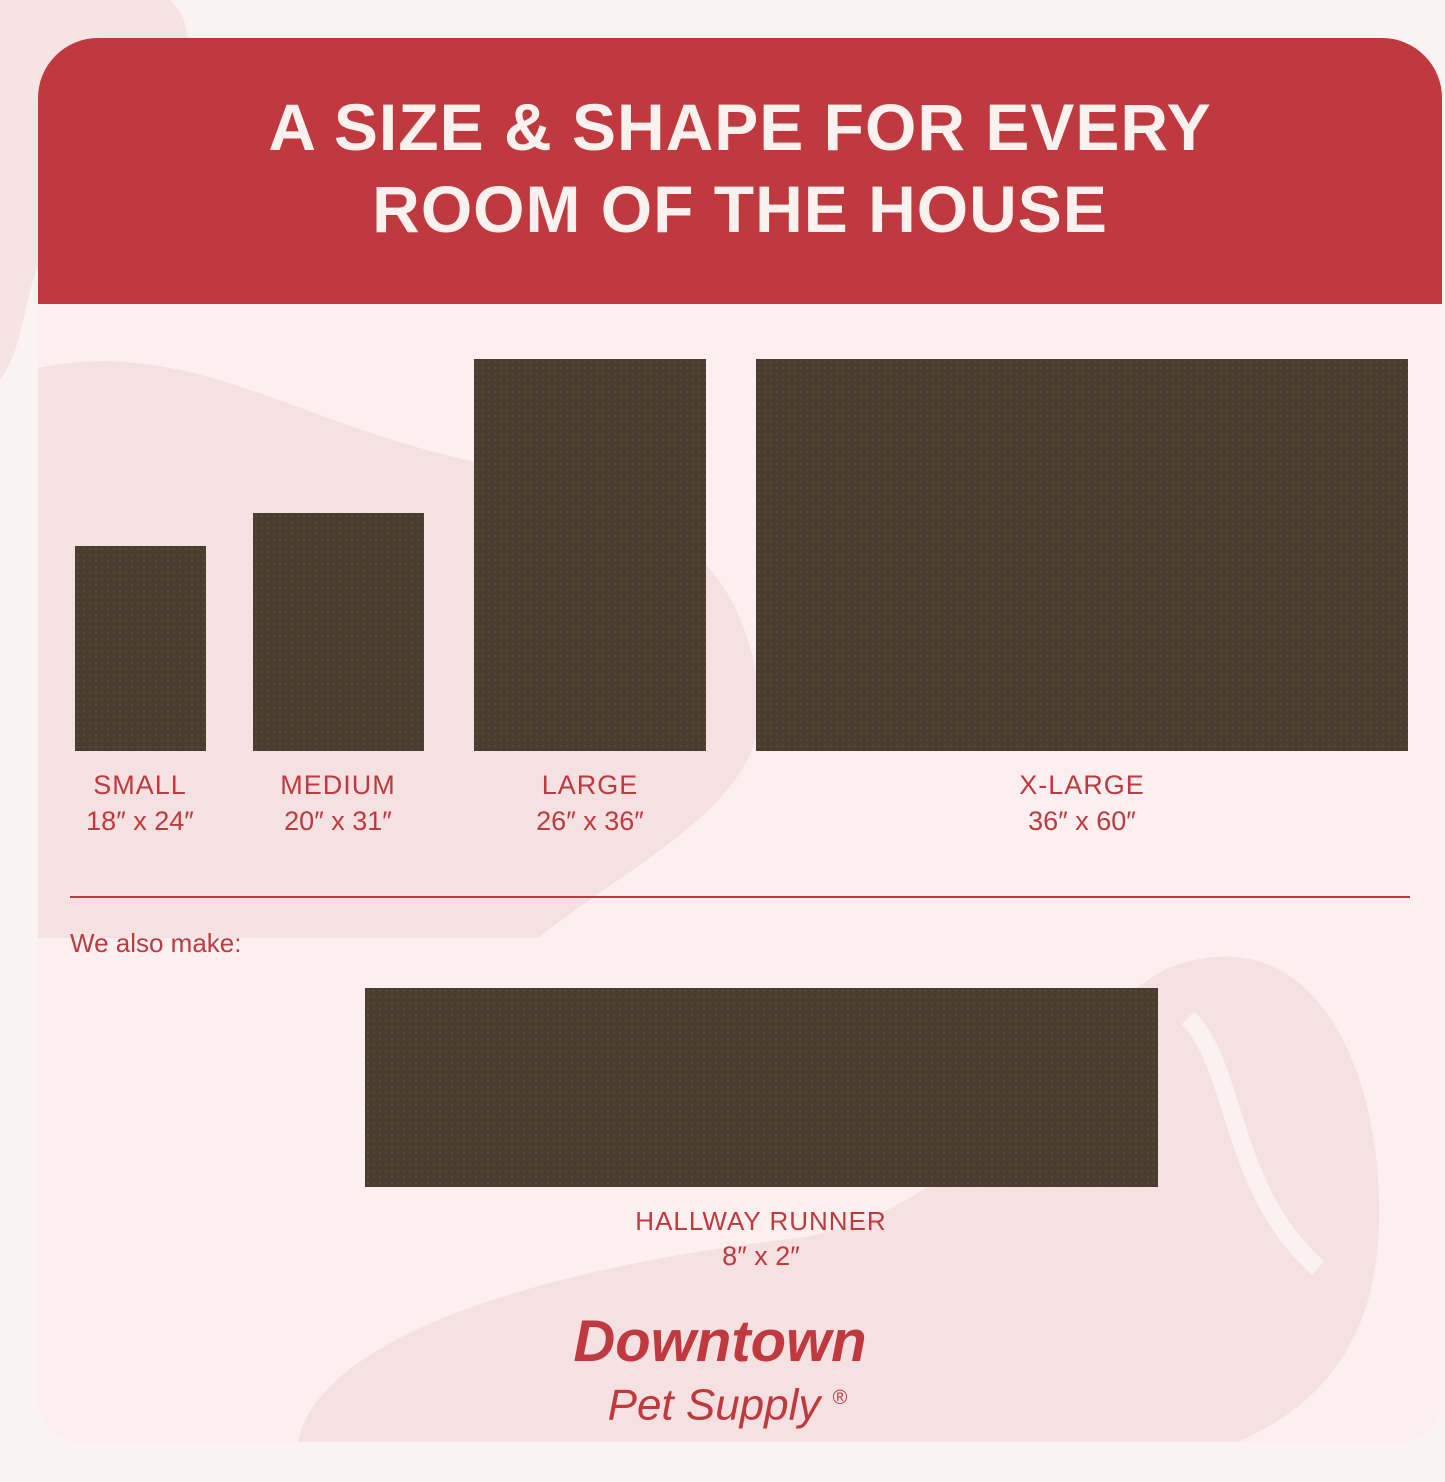  What do you see at coordinates (140, 785) in the screenshot?
I see `size-name-small: SMALL` at bounding box center [140, 785].